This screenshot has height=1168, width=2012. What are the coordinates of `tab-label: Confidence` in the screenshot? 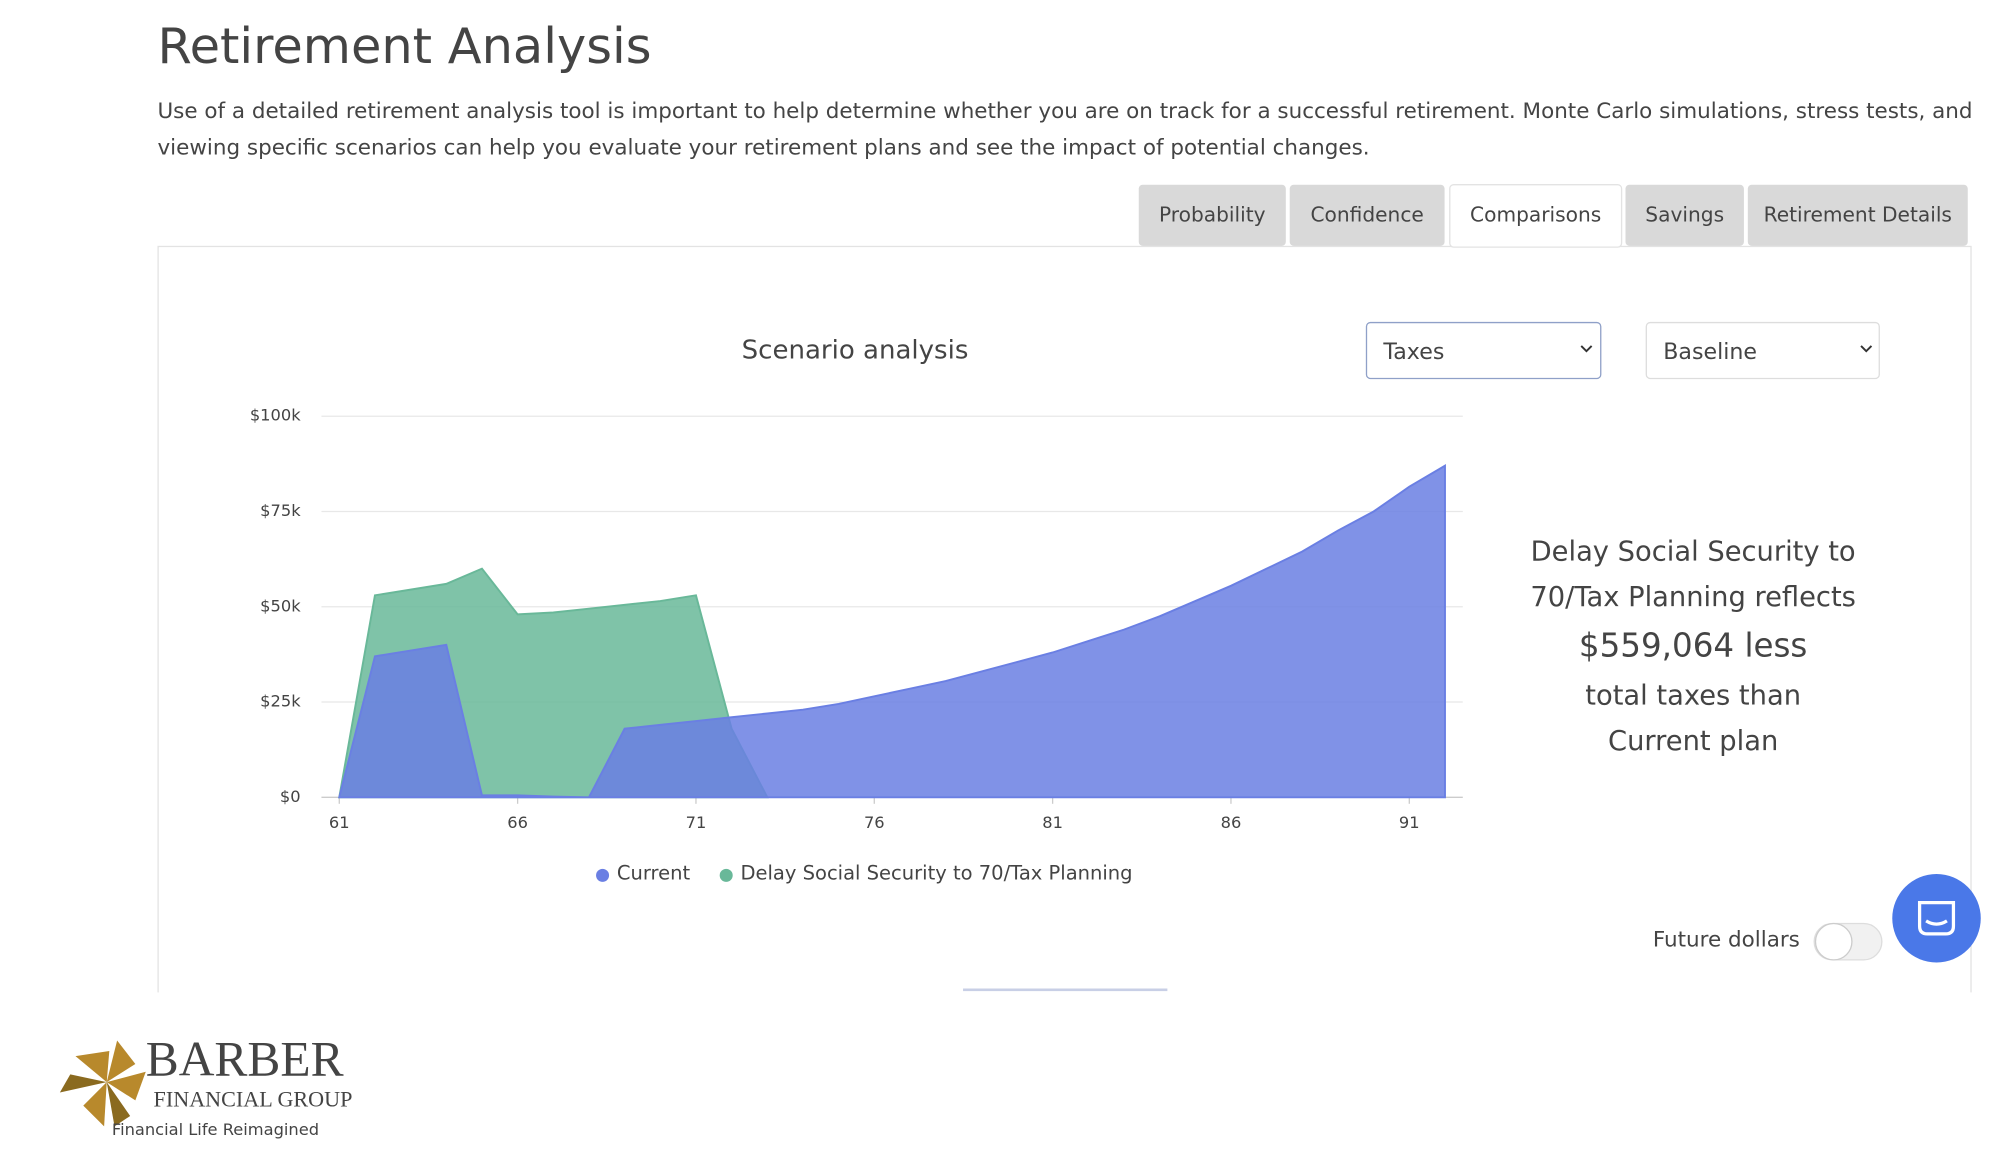 It's located at (1366, 214).